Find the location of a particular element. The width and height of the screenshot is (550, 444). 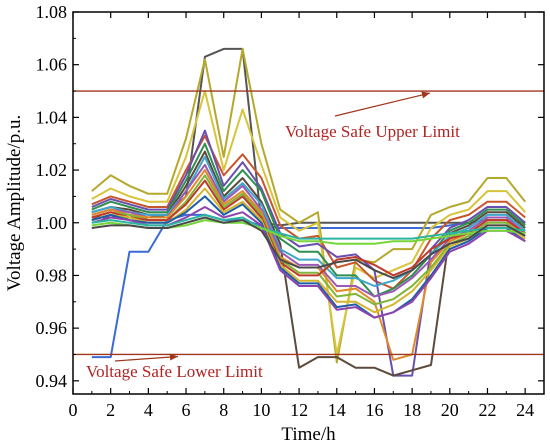

upper-limit-arrowhead is located at coordinates (425, 95).